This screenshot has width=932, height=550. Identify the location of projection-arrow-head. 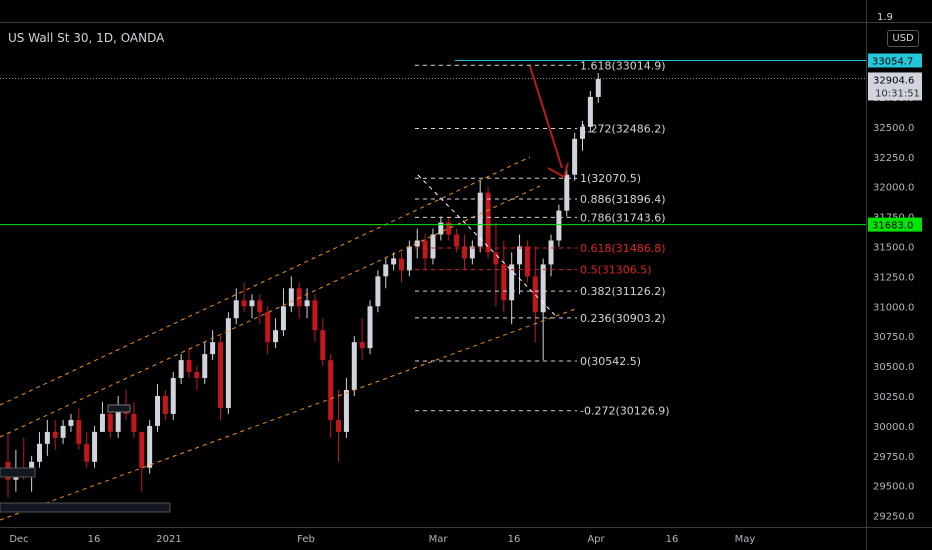
(558, 170).